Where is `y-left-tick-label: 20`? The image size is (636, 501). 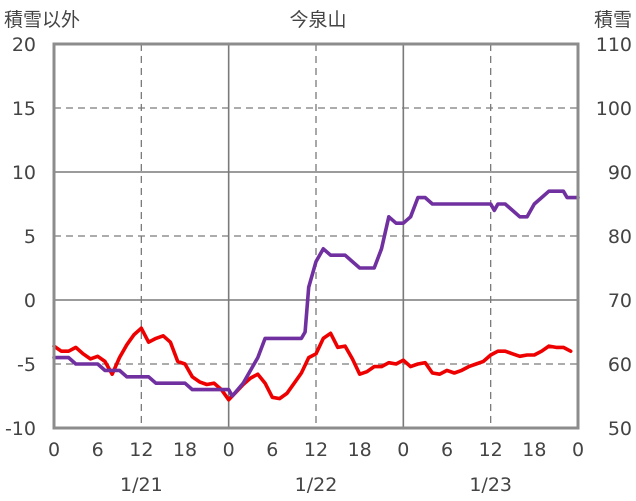
y-left-tick-label: 20 is located at coordinates (24, 45).